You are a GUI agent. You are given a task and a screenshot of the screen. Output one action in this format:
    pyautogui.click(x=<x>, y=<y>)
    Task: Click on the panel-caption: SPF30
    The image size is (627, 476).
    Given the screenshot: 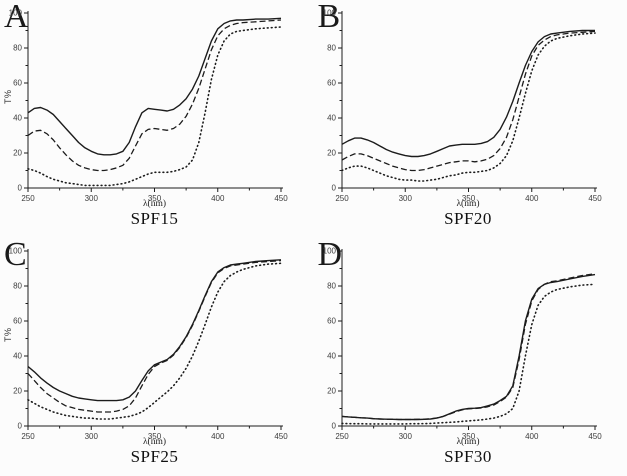 What is the action you would take?
    pyautogui.click(x=468, y=456)
    